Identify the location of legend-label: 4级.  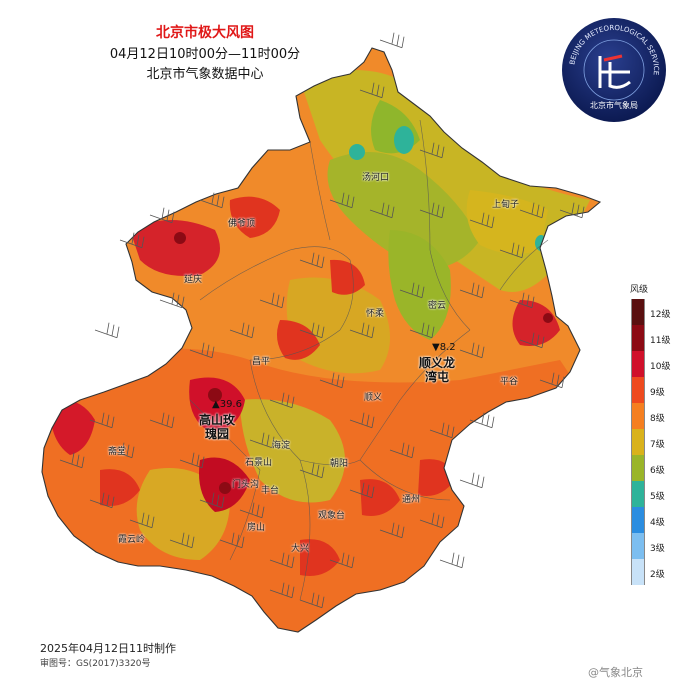
(657, 523).